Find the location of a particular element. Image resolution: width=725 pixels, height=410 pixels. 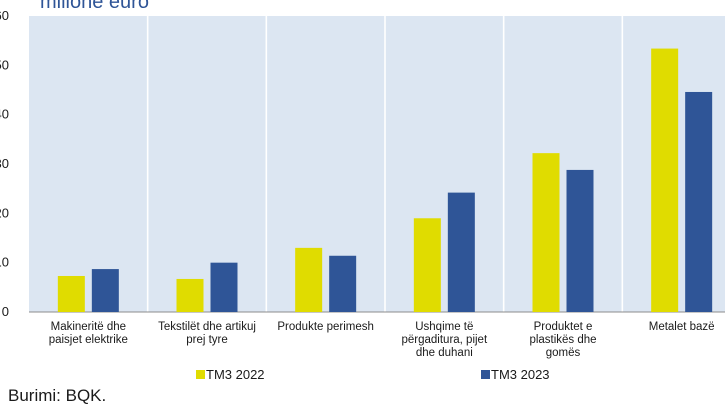

x-category-label: Makineritë dhe paisjet elektrike is located at coordinates (88, 333).